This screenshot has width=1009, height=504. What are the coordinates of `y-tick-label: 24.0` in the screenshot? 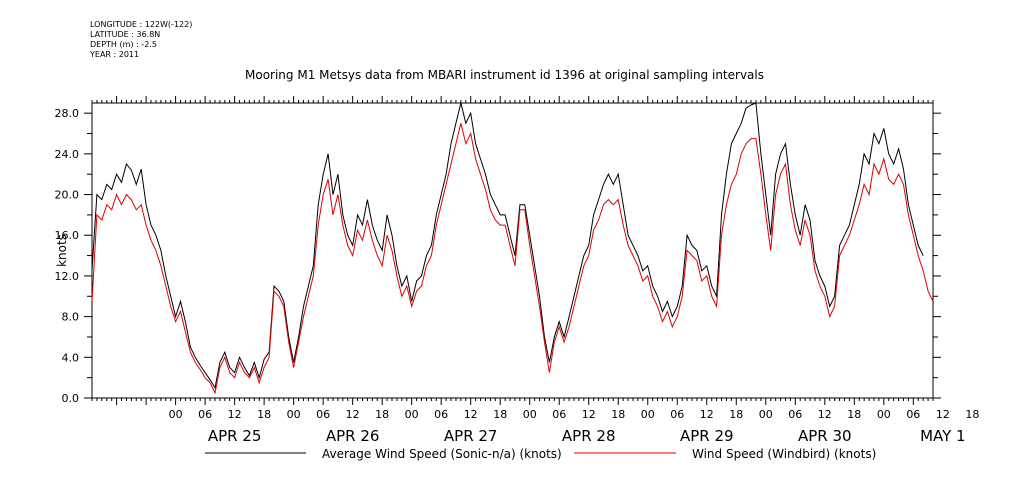 It's located at (67, 154).